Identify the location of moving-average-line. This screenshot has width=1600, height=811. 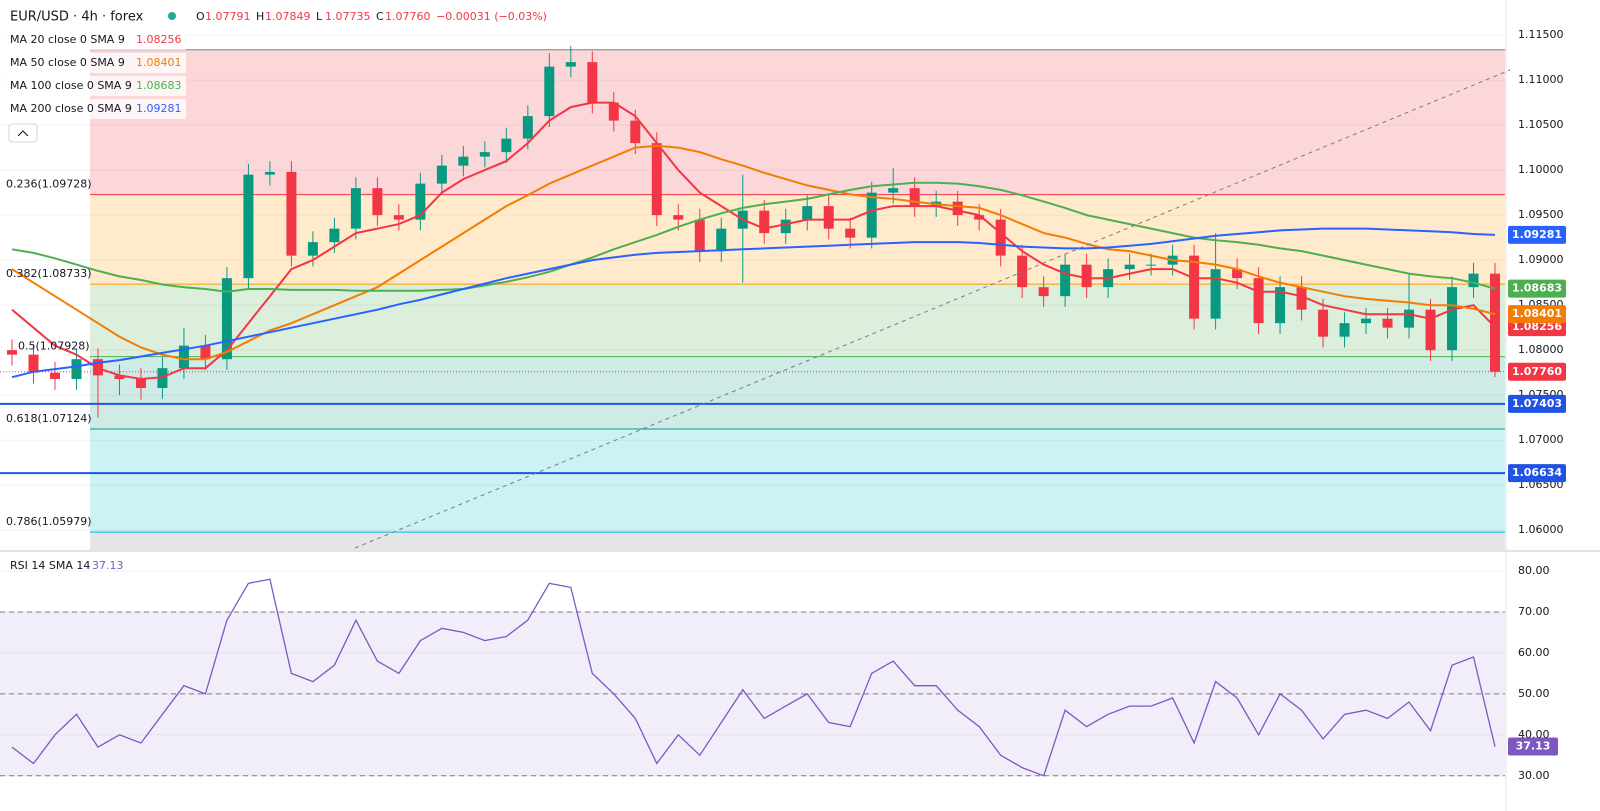
(753, 237).